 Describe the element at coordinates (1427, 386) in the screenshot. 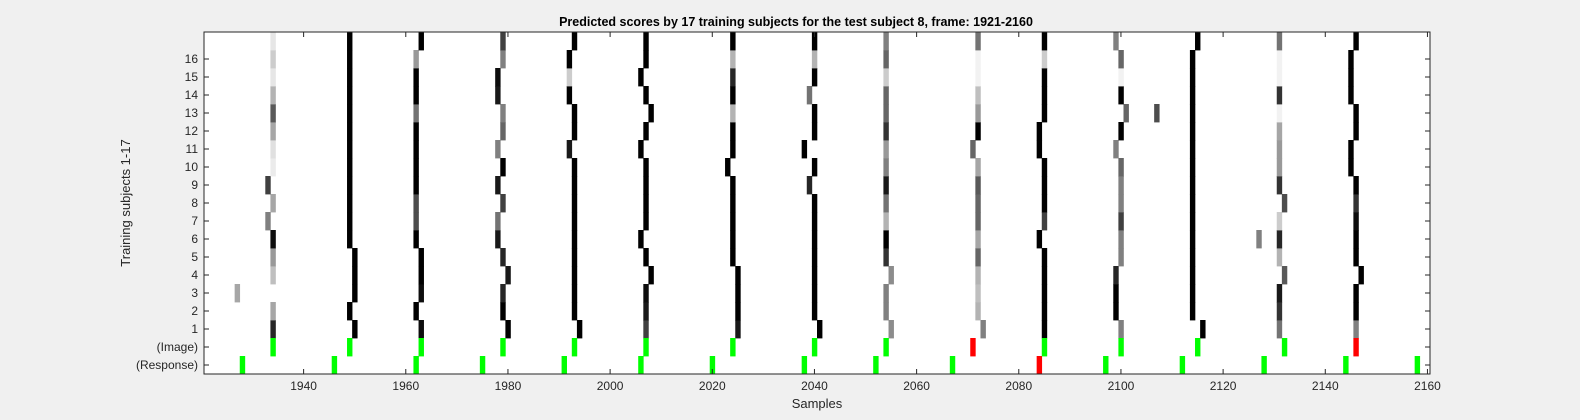

I see `x-tick-label-2160: 2160` at that location.